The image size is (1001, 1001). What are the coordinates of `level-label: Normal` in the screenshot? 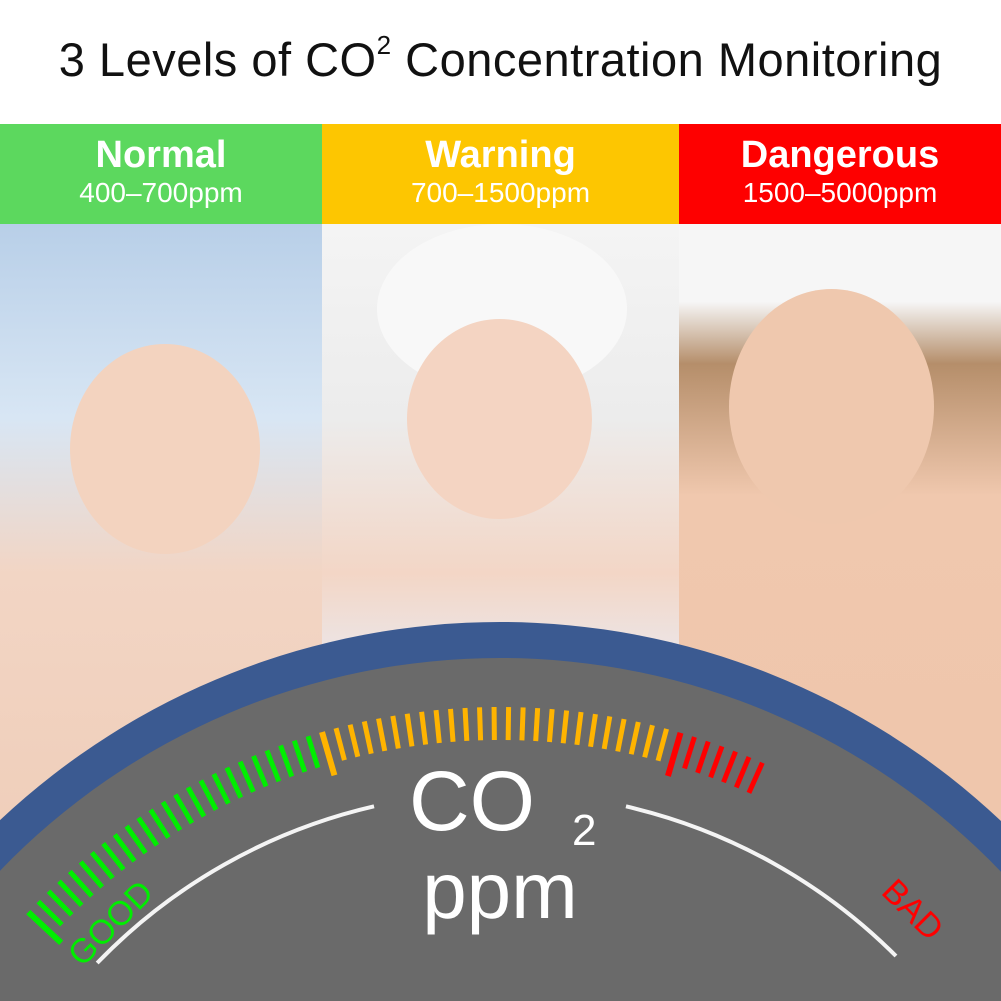 It's located at (161, 155).